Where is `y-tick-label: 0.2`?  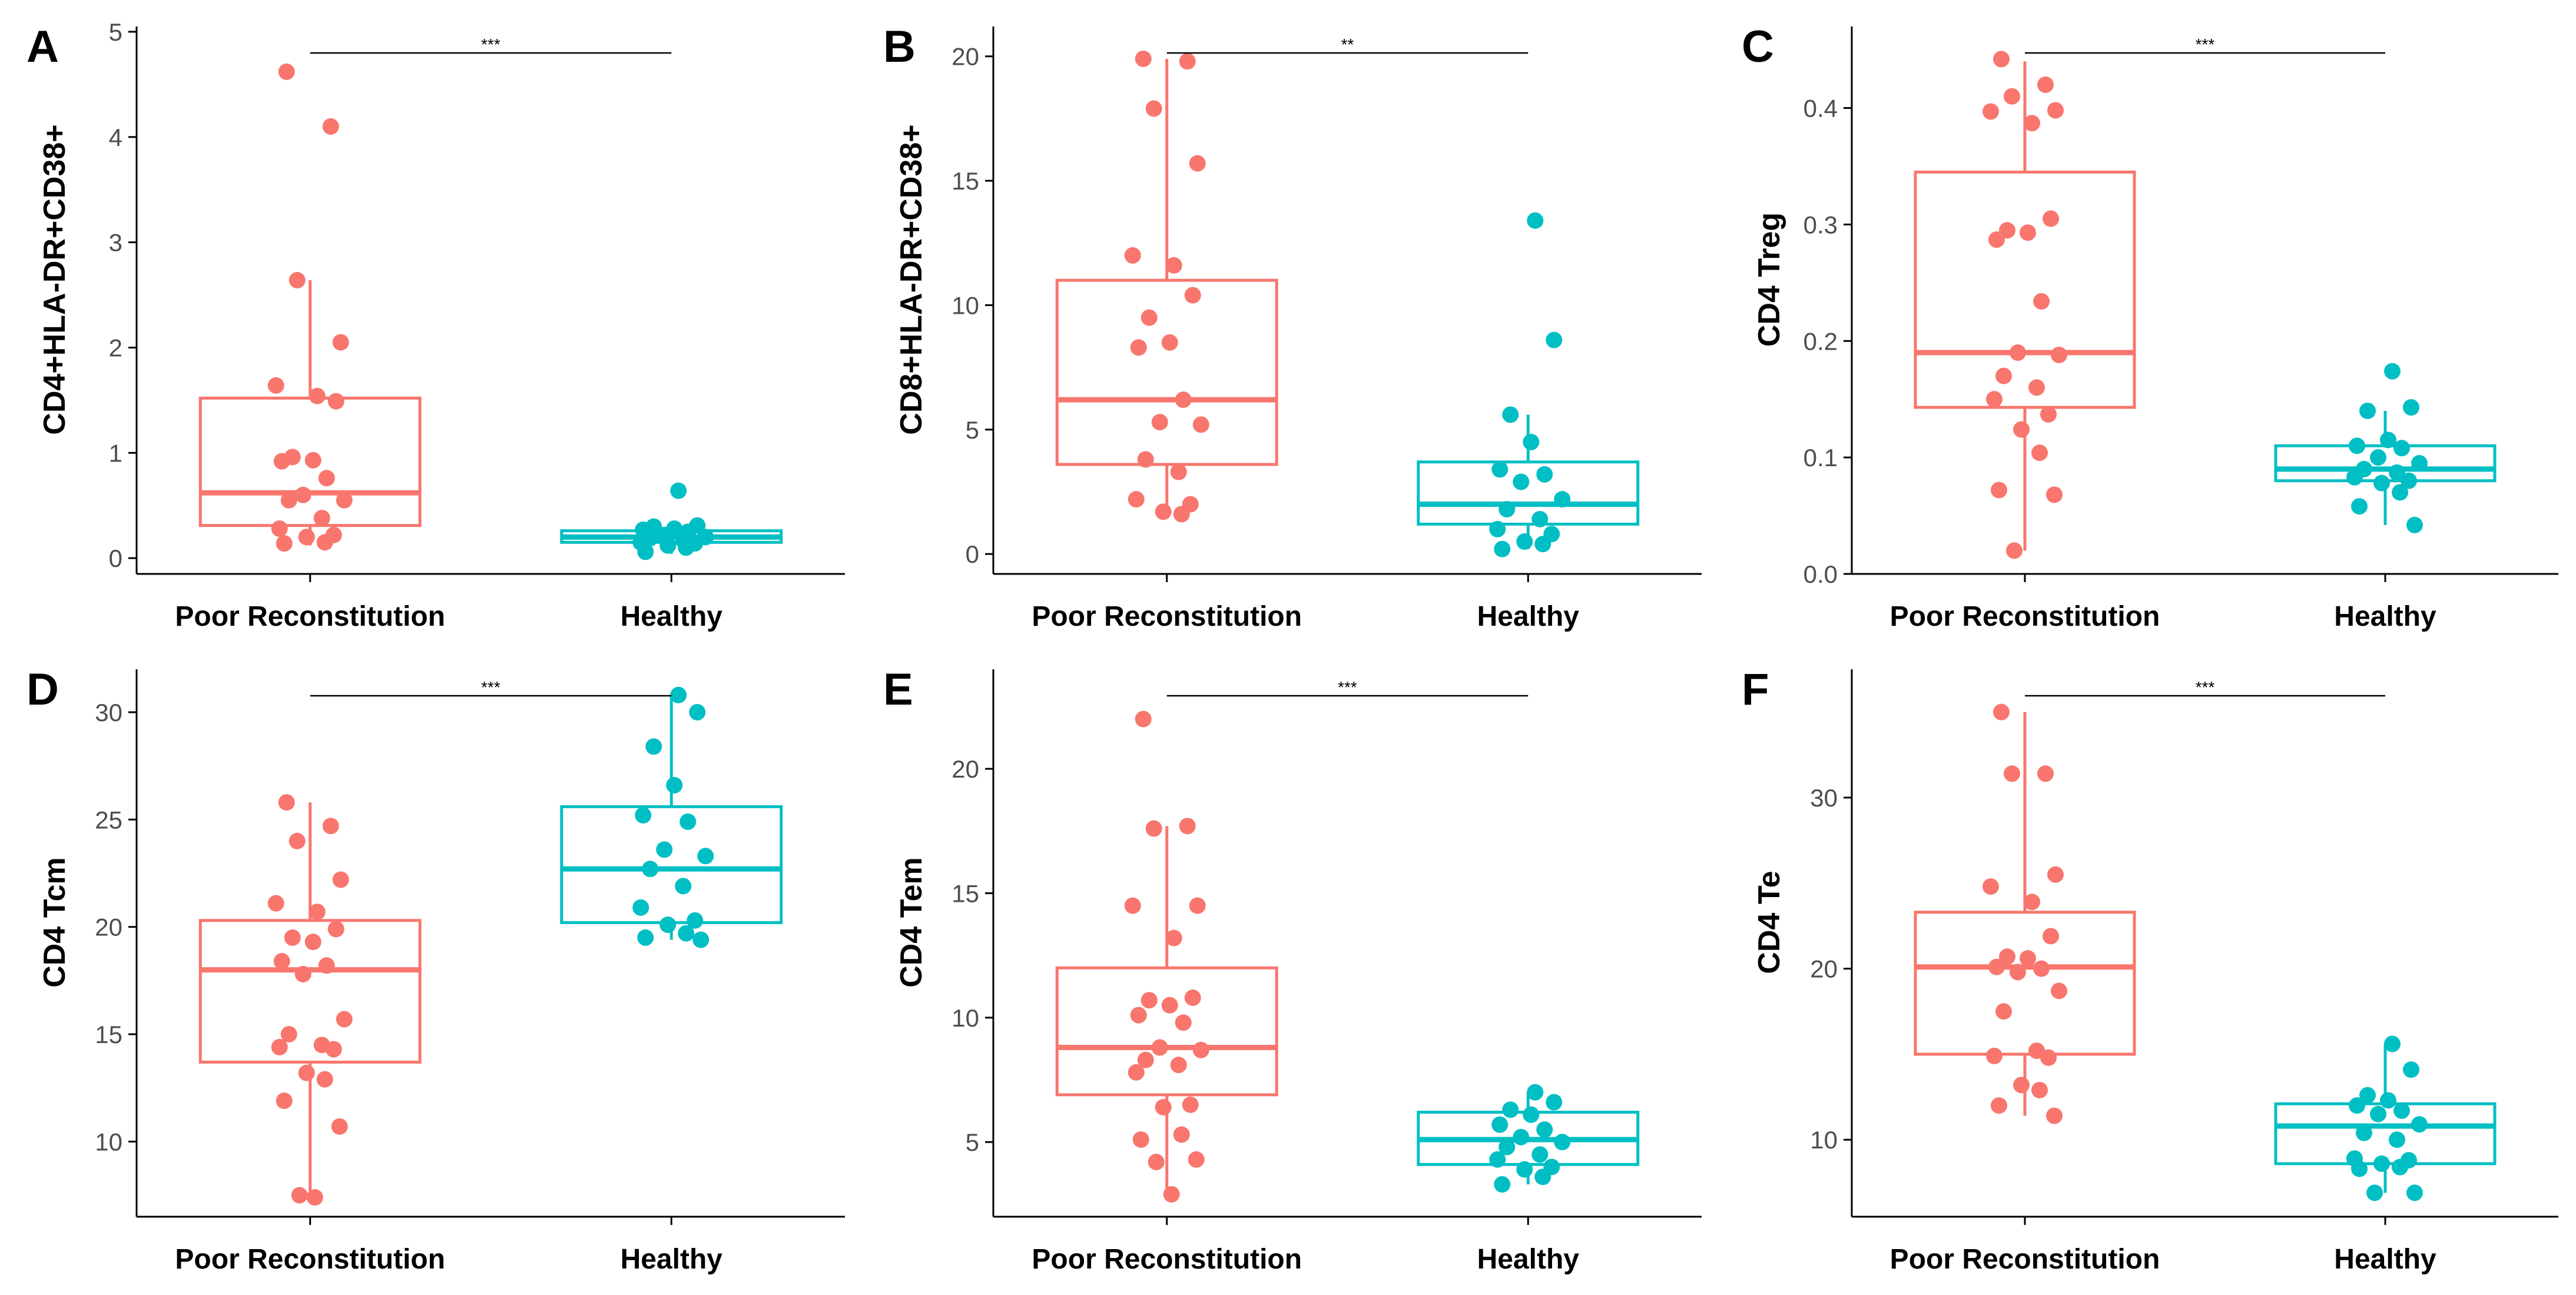 y-tick-label: 0.2 is located at coordinates (1820, 341).